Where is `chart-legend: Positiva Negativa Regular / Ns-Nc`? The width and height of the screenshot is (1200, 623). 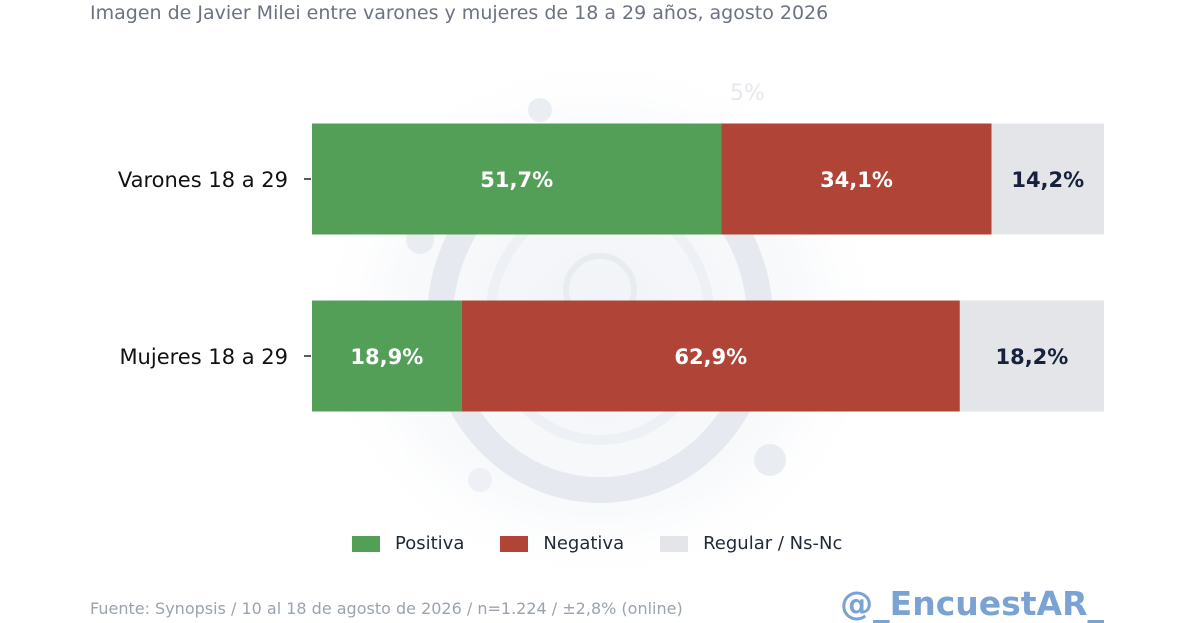 chart-legend: Positiva Negativa Regular / Ns-Nc is located at coordinates (615, 543).